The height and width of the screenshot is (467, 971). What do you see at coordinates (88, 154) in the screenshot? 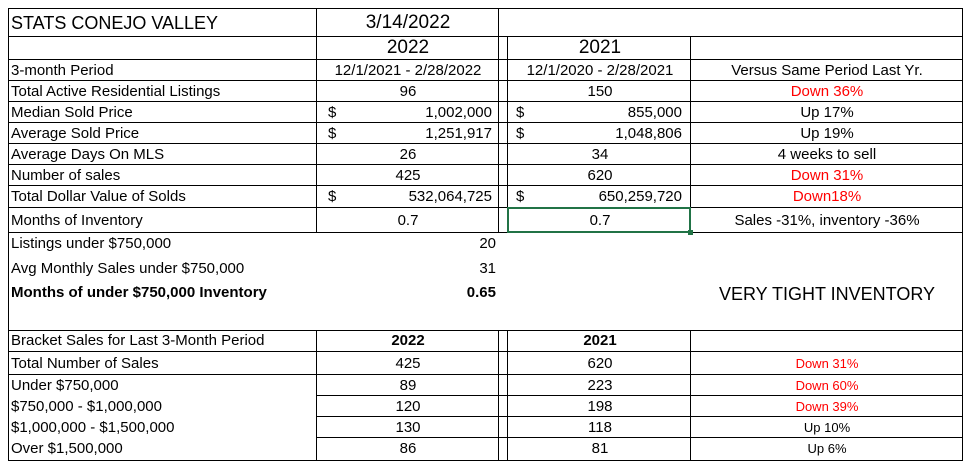
I see `stats-row-label: Average Days On MLS` at bounding box center [88, 154].